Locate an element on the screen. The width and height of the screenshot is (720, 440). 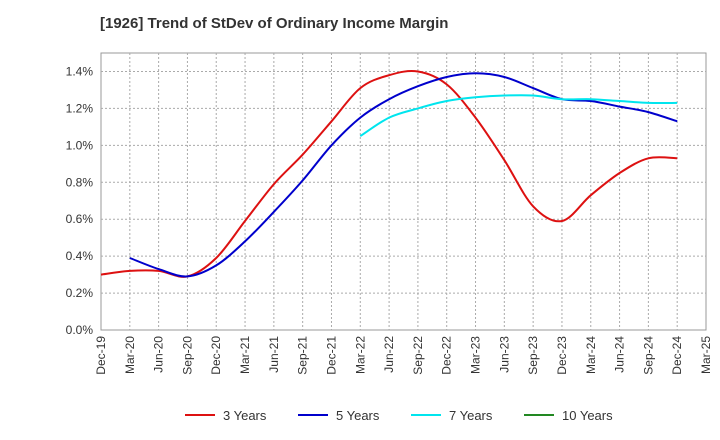
x-tick-label: Sep-20 is located at coordinates (187, 355).